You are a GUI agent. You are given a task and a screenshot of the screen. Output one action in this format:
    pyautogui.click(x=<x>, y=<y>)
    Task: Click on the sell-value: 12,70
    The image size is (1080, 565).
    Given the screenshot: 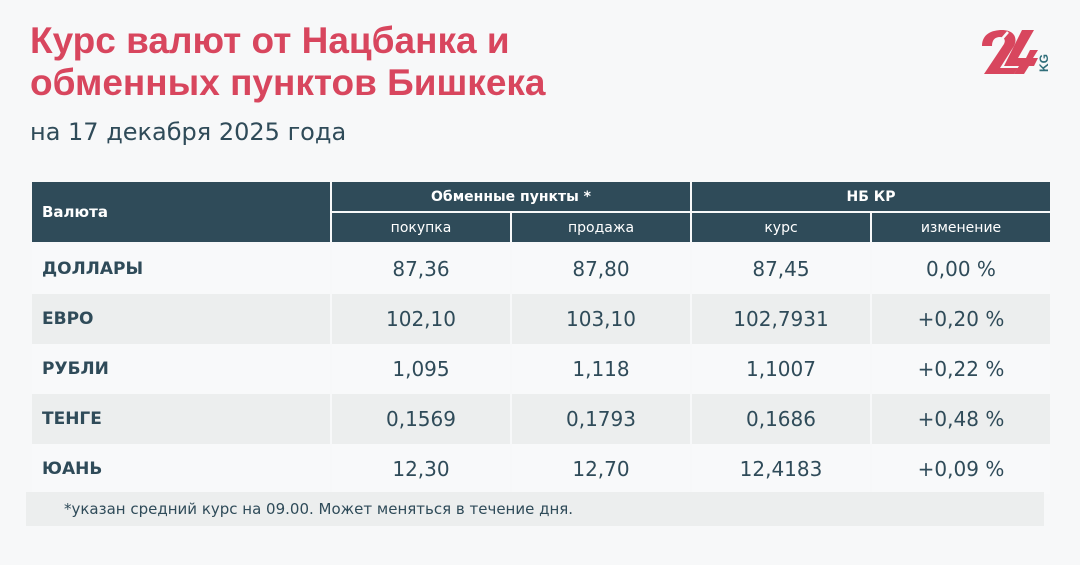 What is the action you would take?
    pyautogui.click(x=601, y=469)
    